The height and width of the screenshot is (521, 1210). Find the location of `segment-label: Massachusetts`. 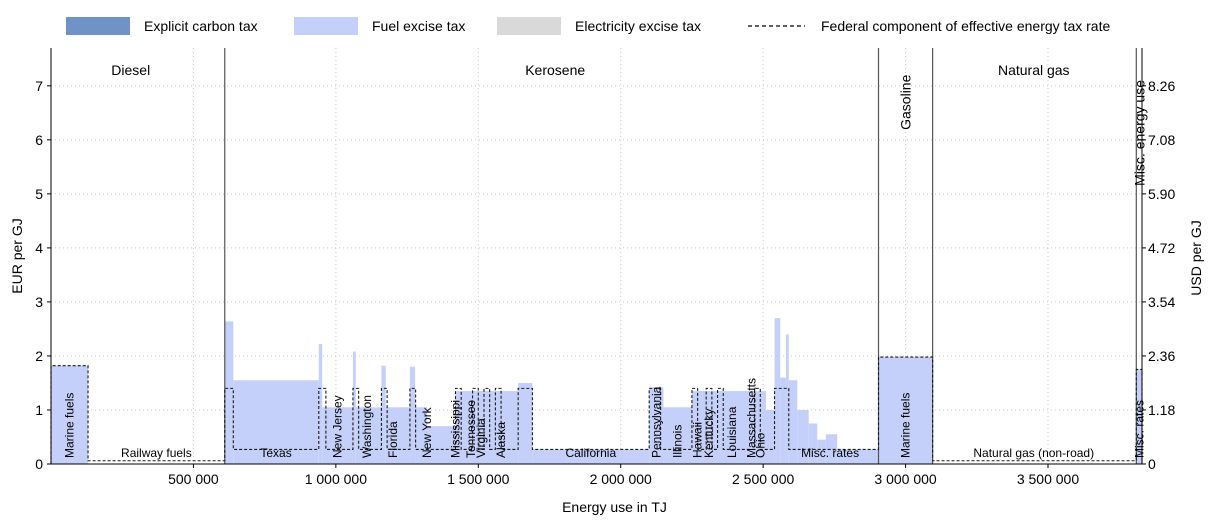

segment-label: Massachusetts is located at coordinates (752, 418).